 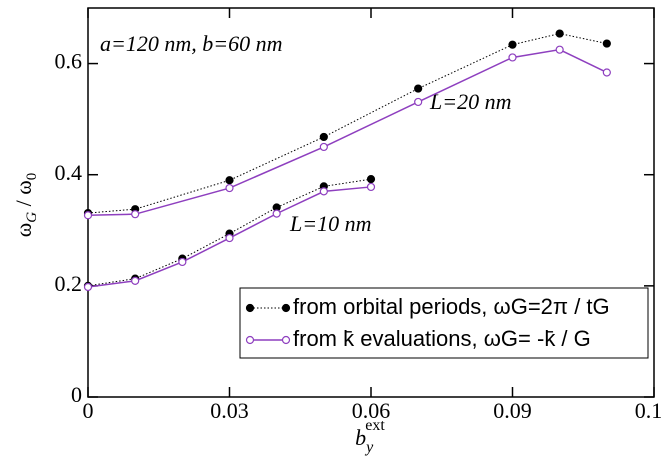 What do you see at coordinates (32, 177) in the screenshot?
I see `y-label-part: 0` at bounding box center [32, 177].